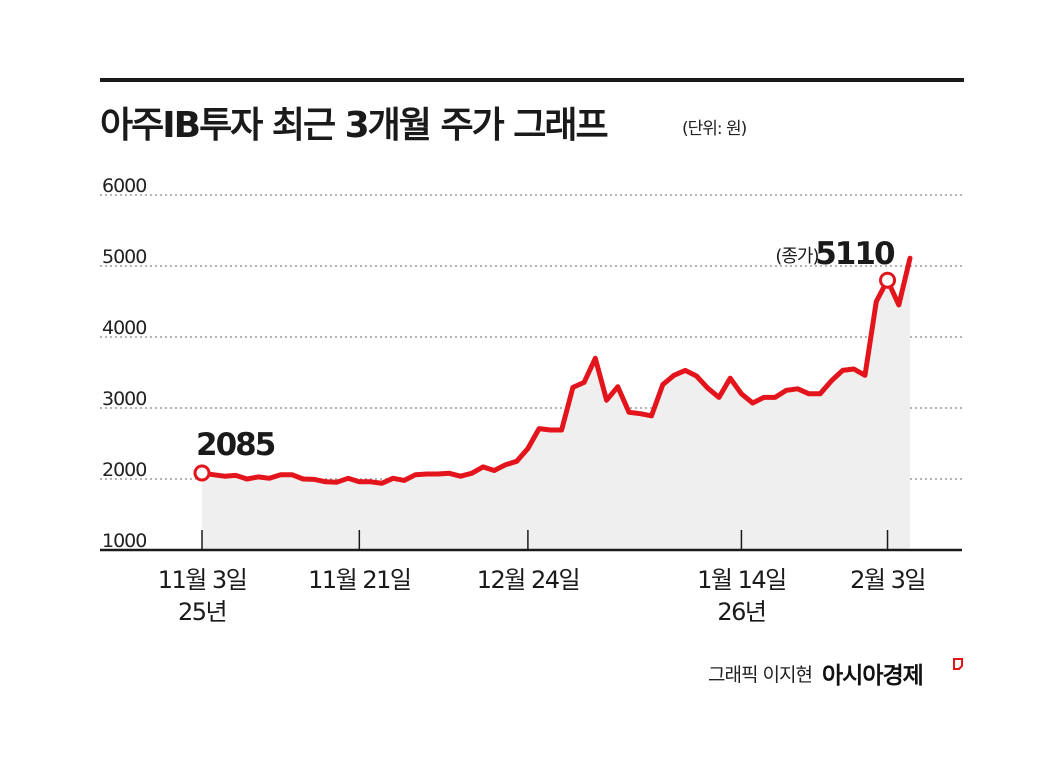 The image size is (1064, 768). What do you see at coordinates (202, 612) in the screenshot?
I see `x-tick-sublabel: 25년` at bounding box center [202, 612].